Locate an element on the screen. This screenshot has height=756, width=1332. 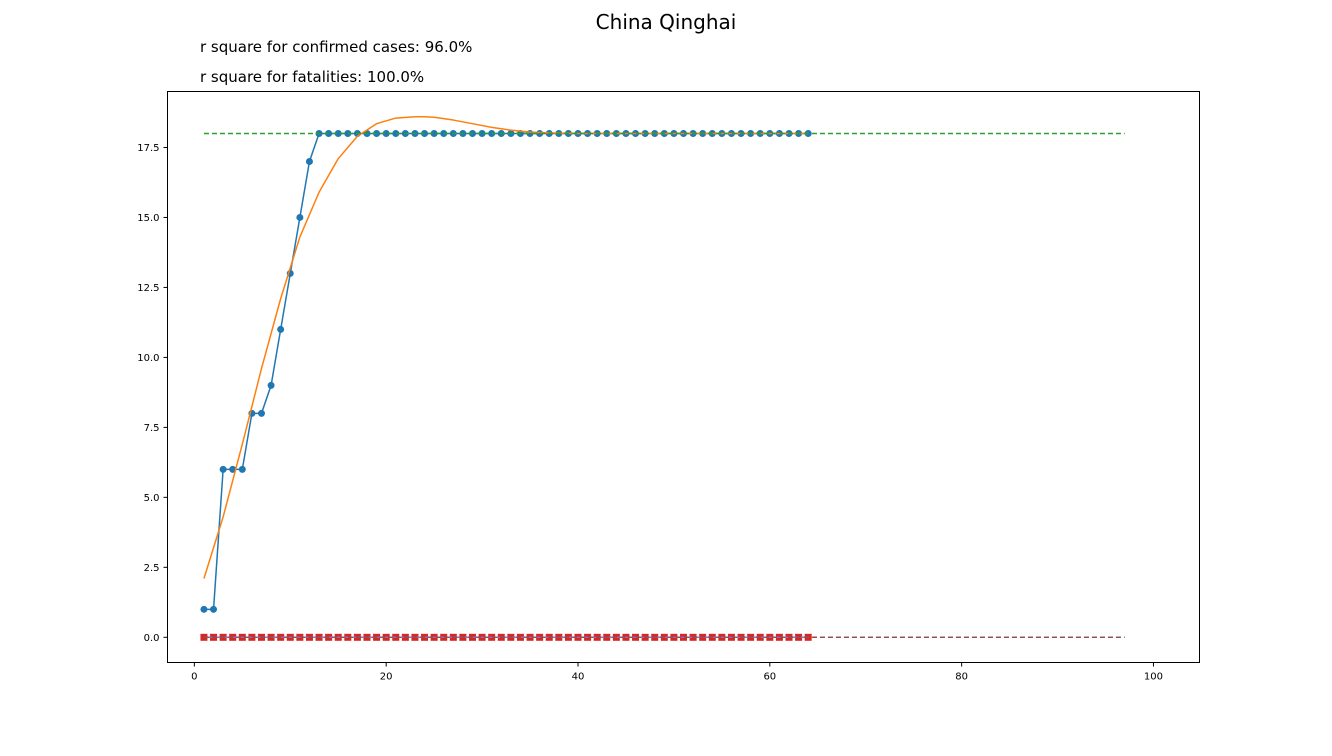
y-tick-label: 7.5 is located at coordinates (152, 428).